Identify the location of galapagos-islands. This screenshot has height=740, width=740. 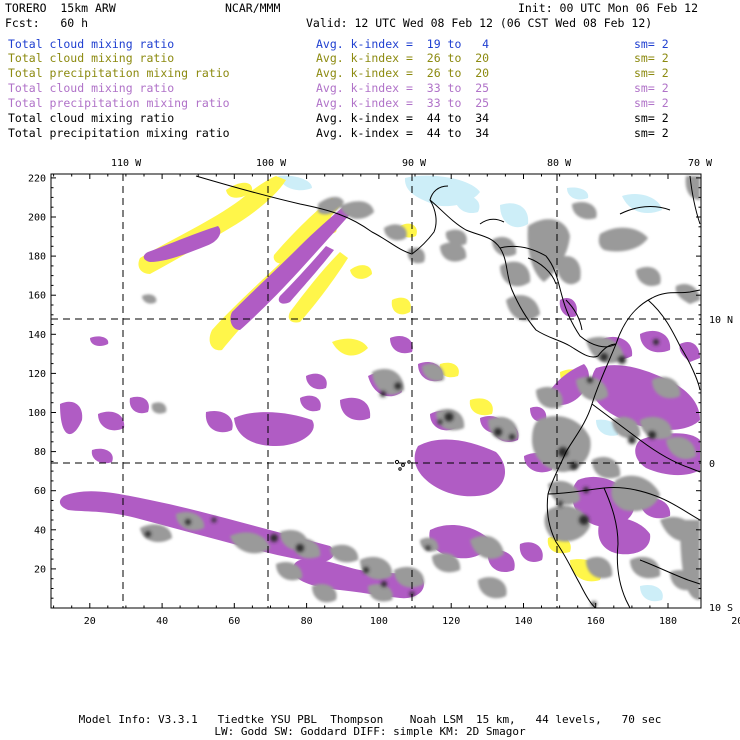
(402, 465).